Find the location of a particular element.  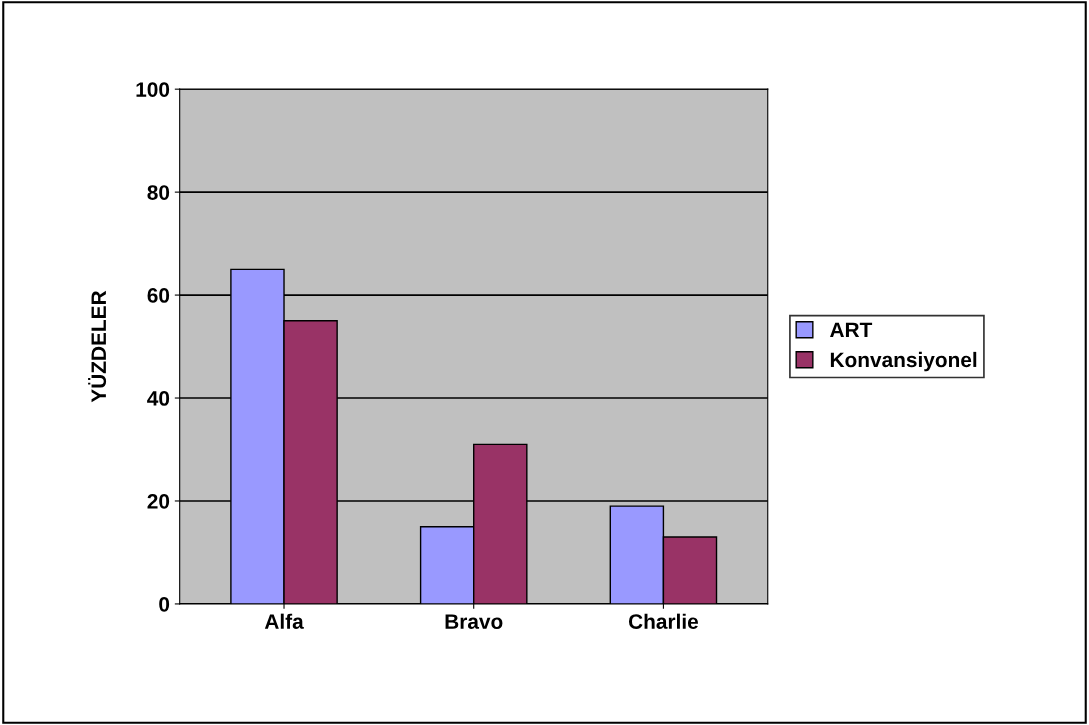

y-tick-label: 20 is located at coordinates (158, 501).